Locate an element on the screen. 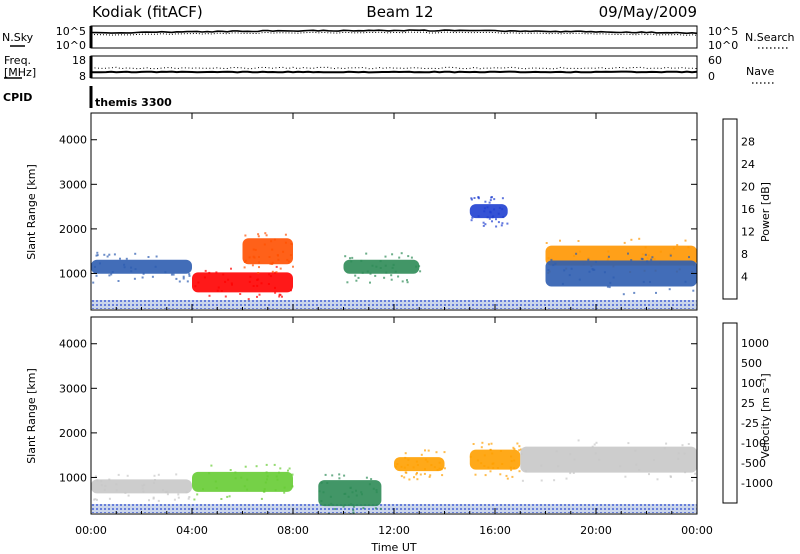 This screenshot has width=800, height=554. power-colorbar-frame is located at coordinates (730, 209).